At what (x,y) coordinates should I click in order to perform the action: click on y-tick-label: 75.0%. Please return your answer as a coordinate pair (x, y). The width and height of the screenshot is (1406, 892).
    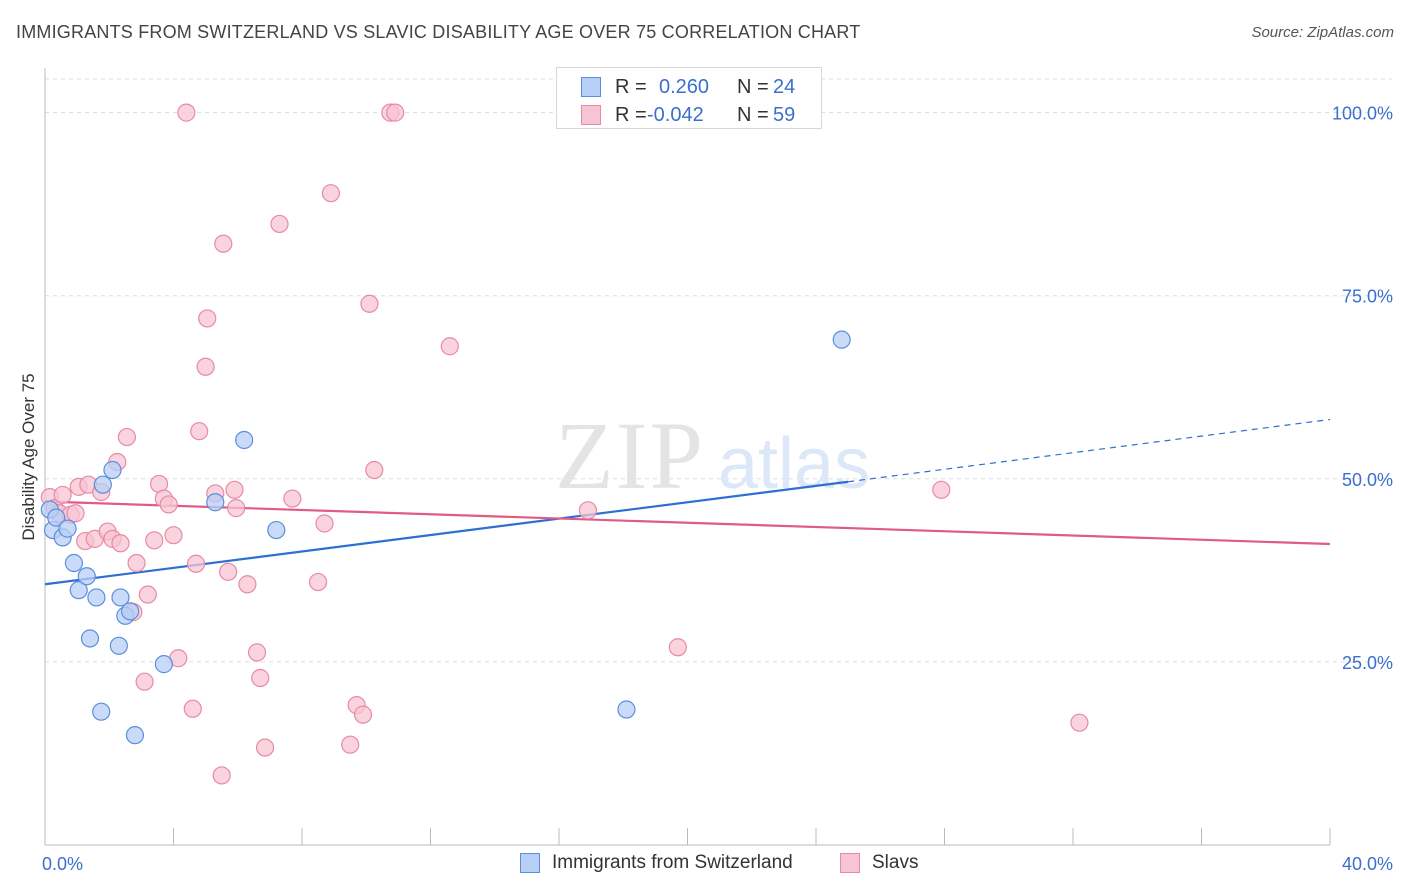
    Looking at the image, I should click on (1367, 297).